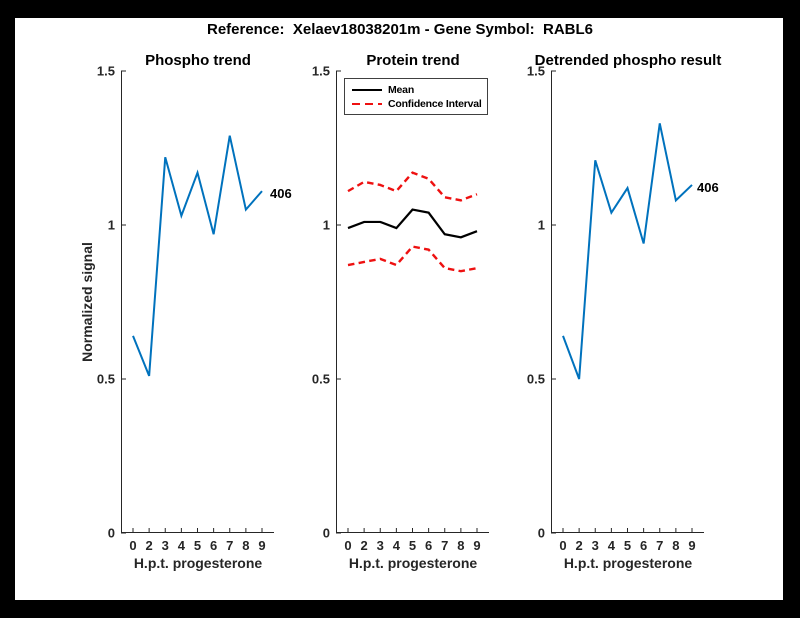  What do you see at coordinates (198, 563) in the screenshot?
I see `subplot1-x-axis-label: H.p.t. progesterone` at bounding box center [198, 563].